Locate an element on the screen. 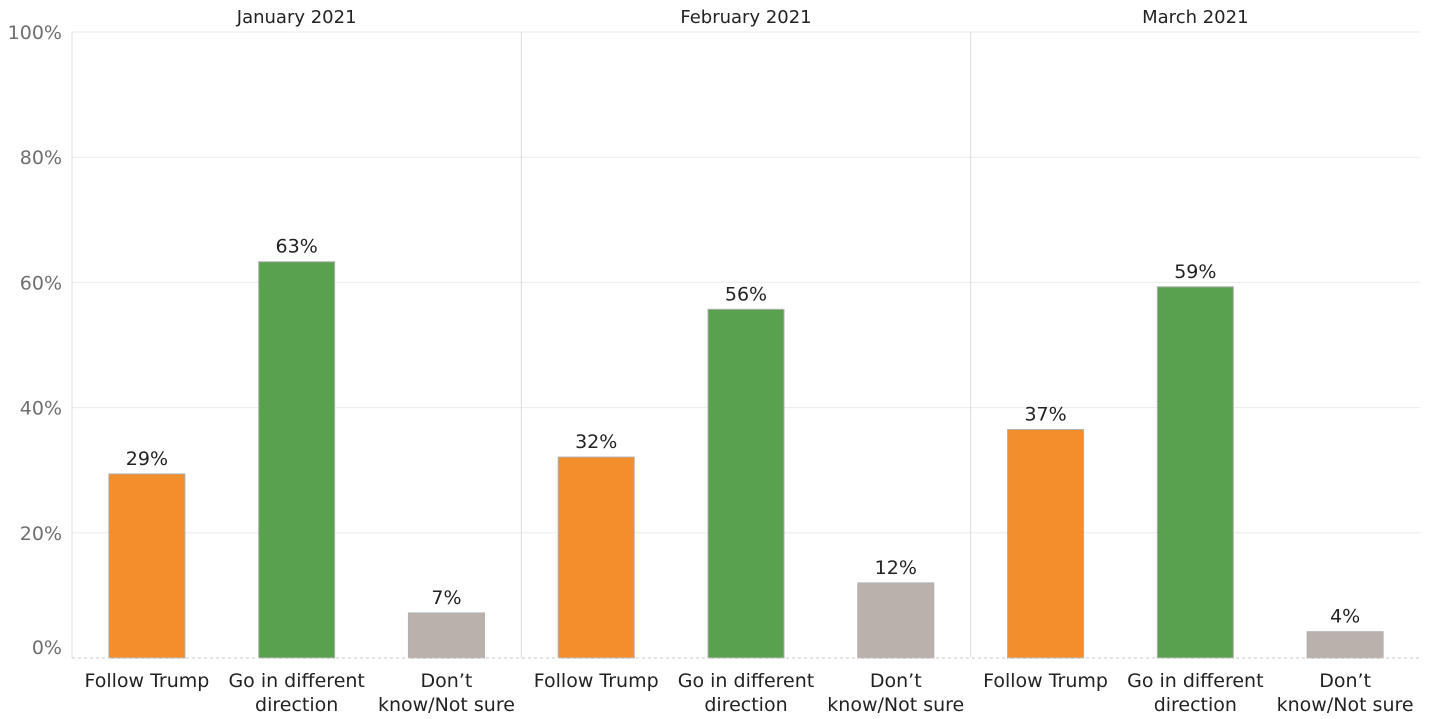  data-label: 4% is located at coordinates (1345, 617).